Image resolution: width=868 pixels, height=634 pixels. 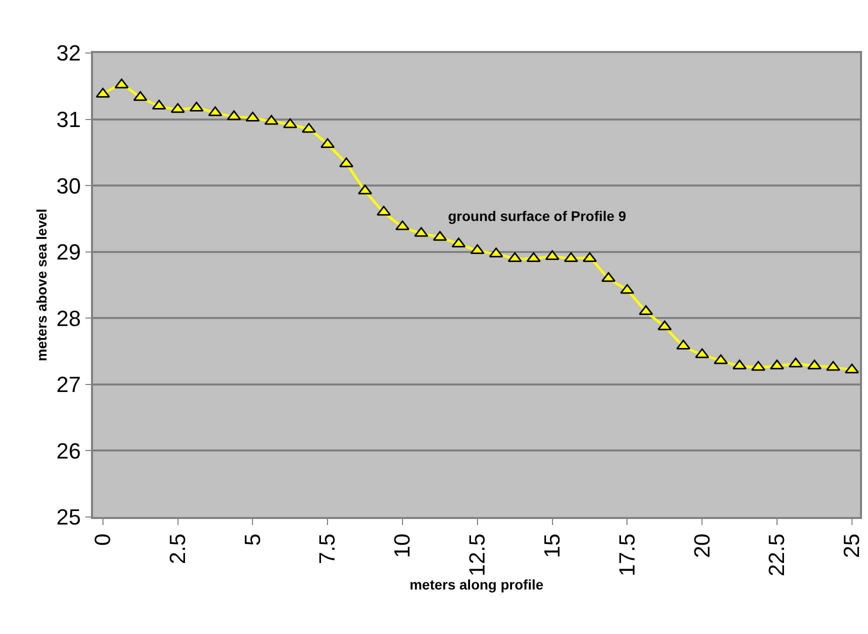 I want to click on y-tick-label: 30, so click(x=68, y=185).